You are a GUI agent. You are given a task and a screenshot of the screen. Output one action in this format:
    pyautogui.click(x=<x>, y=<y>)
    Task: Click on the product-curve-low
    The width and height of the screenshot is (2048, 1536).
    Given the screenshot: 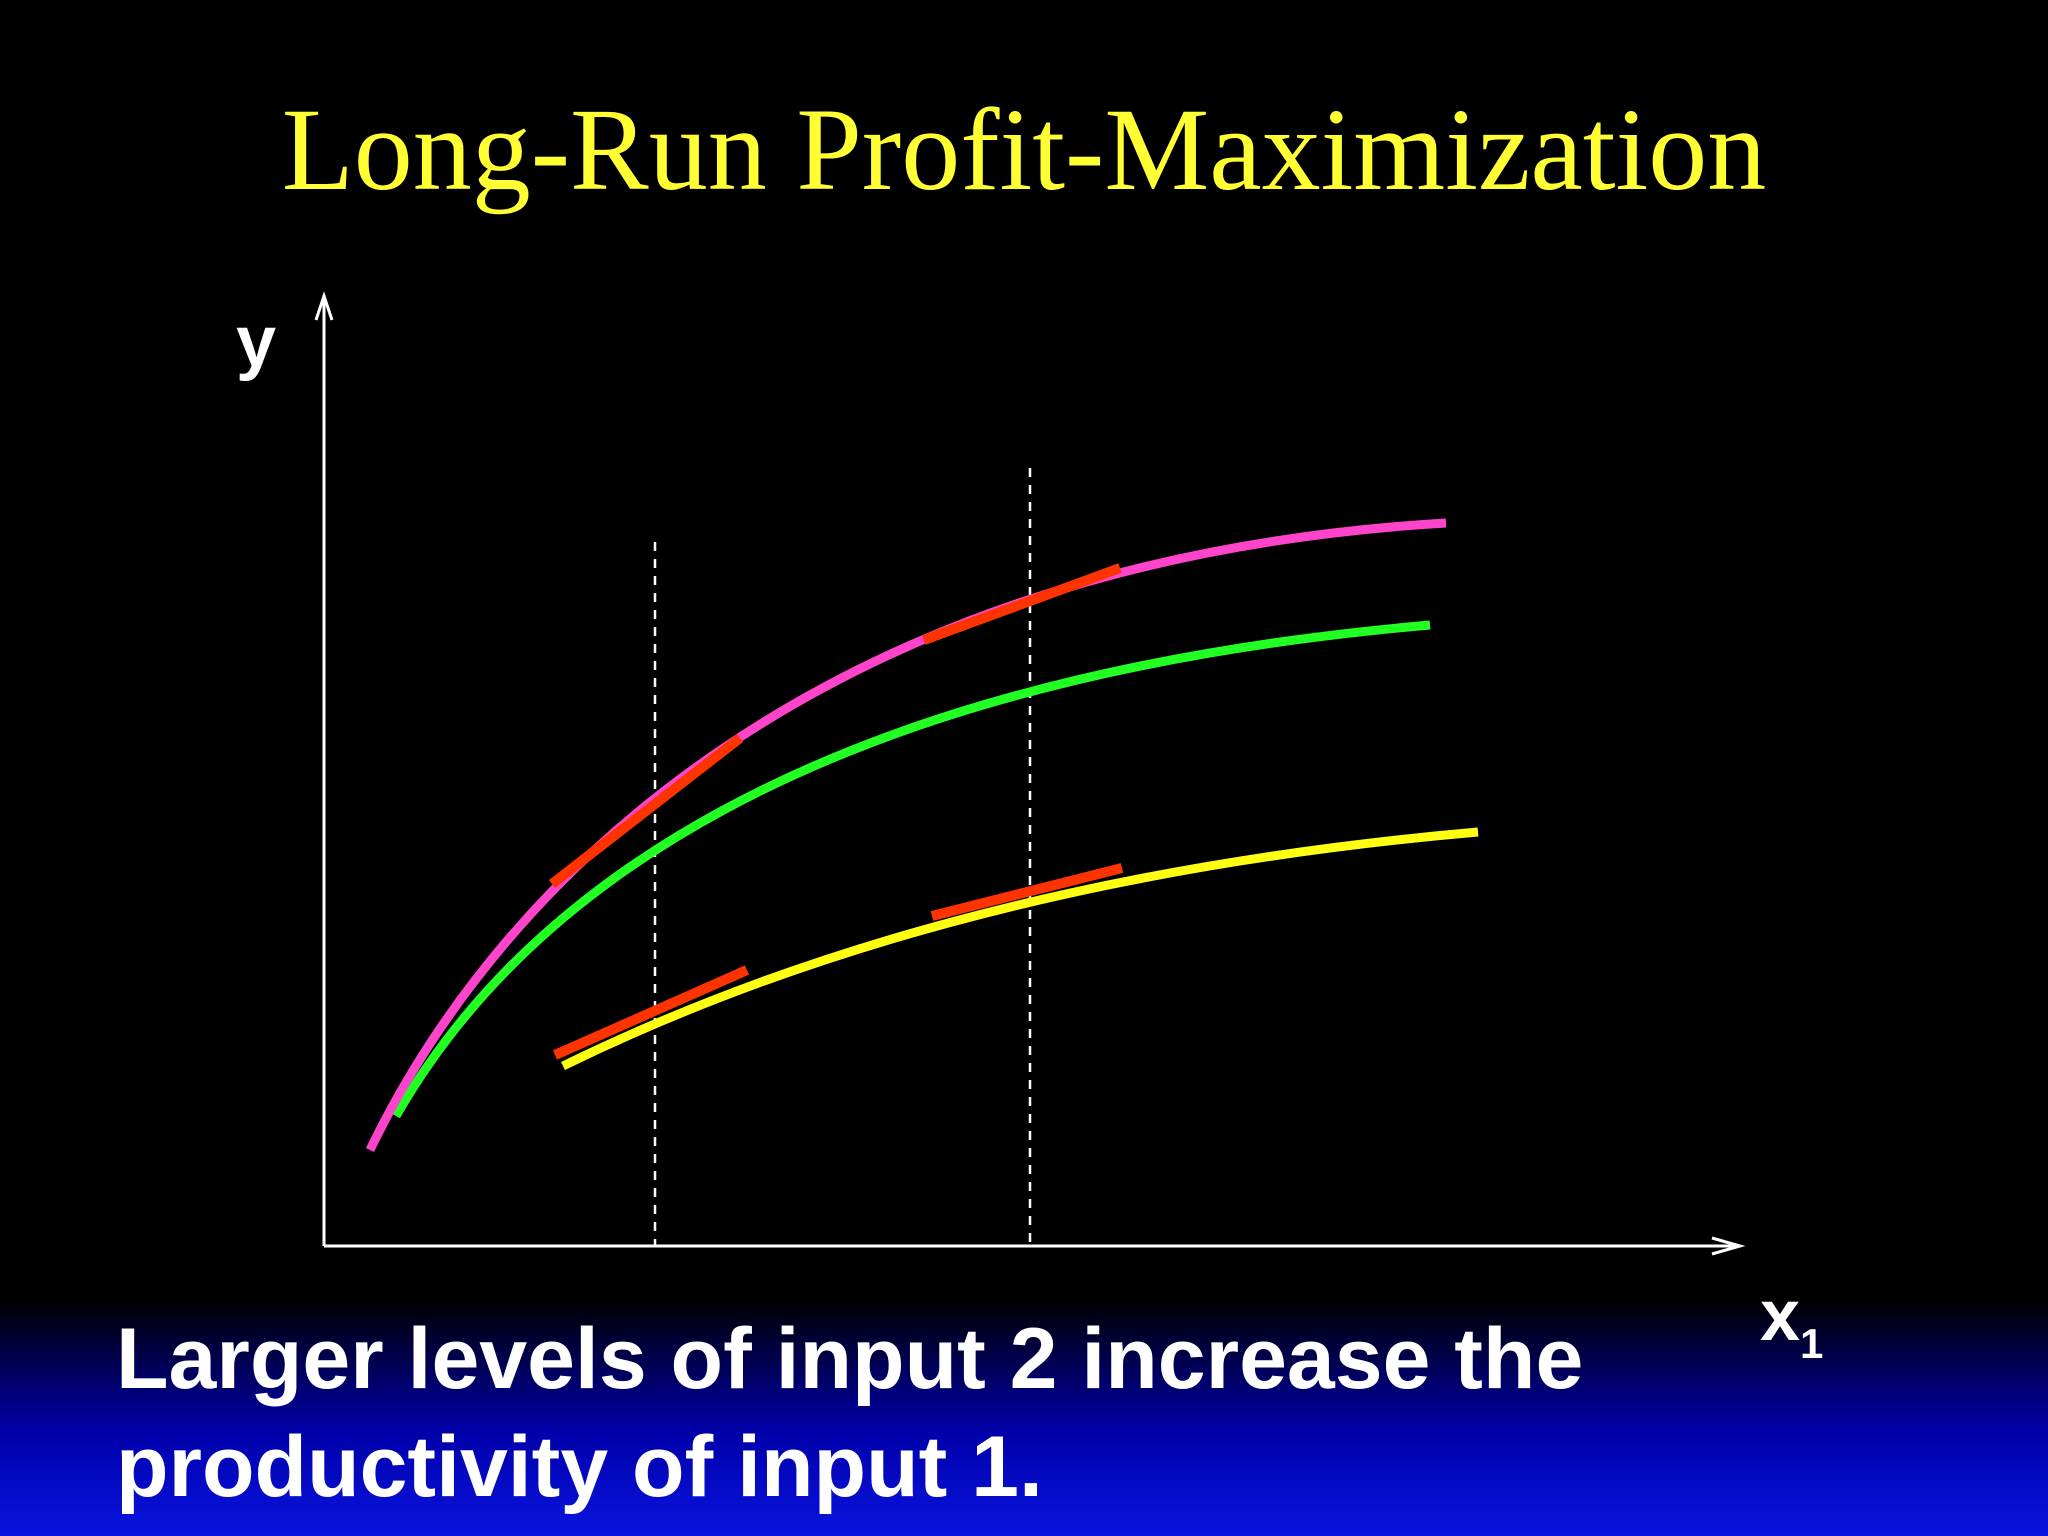 What is the action you would take?
    pyautogui.click(x=1020, y=949)
    